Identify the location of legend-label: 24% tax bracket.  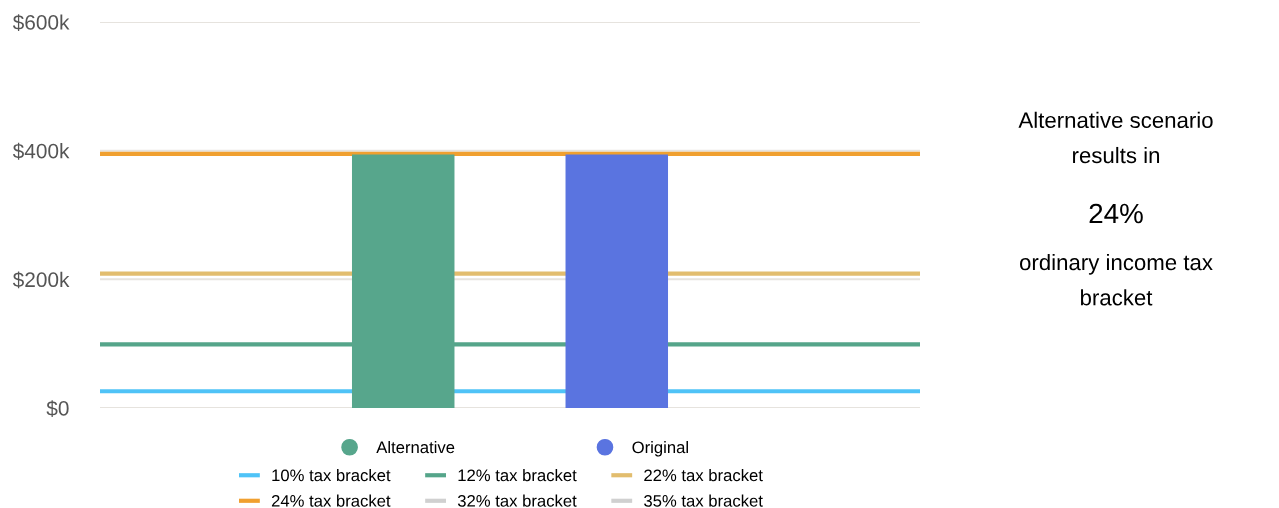
(331, 500).